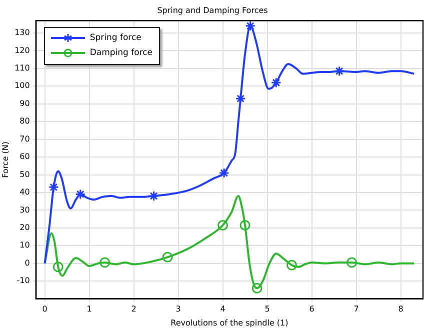 Image resolution: width=429 pixels, height=329 pixels. I want to click on y-tick-label: 20, so click(25, 227).